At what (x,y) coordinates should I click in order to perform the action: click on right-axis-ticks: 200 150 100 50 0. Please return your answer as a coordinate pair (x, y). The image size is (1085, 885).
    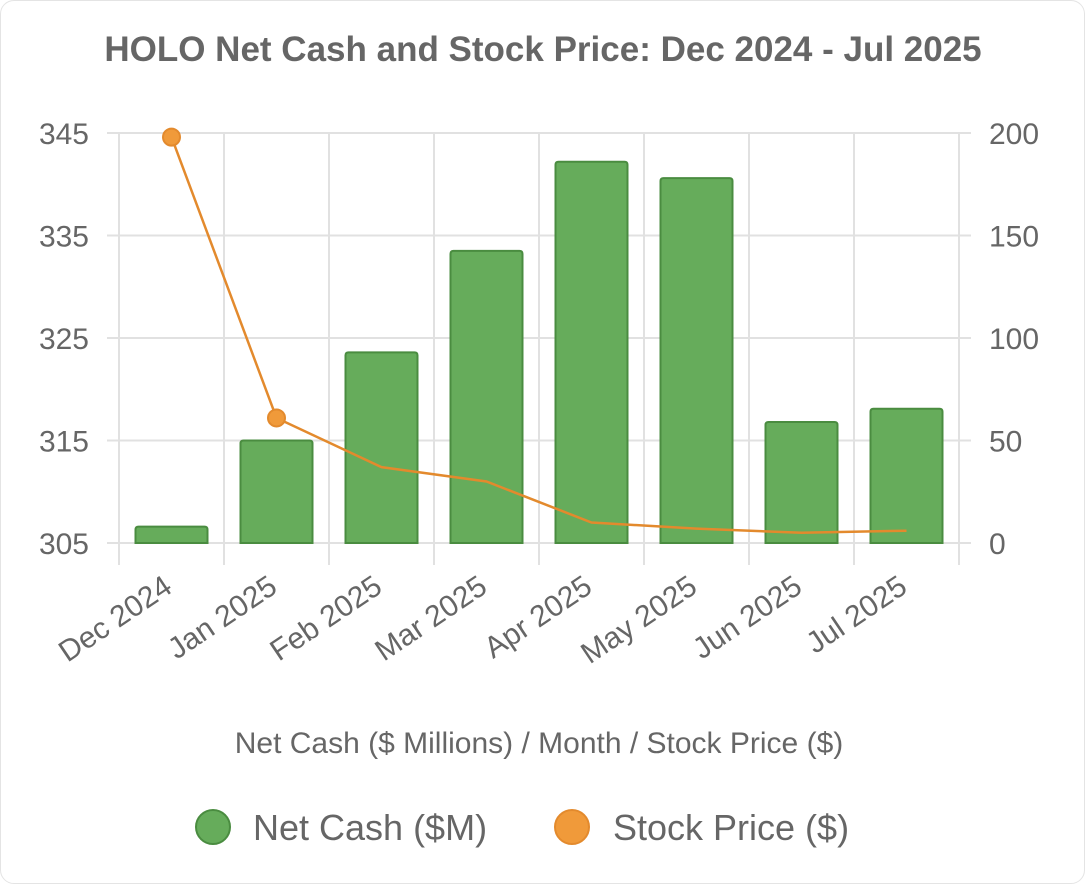
    Looking at the image, I should click on (1014, 339).